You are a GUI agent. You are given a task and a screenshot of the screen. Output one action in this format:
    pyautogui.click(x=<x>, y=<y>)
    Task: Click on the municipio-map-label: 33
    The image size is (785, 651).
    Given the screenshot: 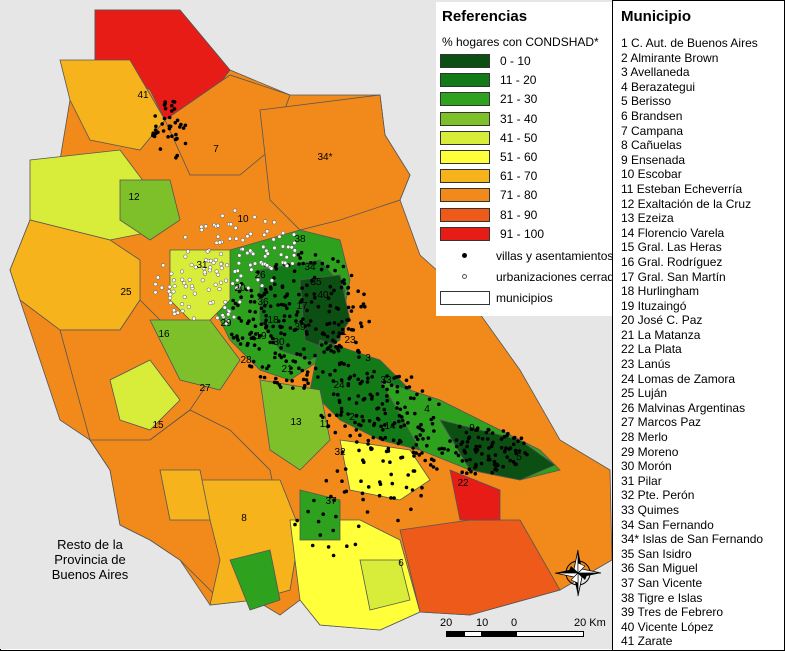 What is the action you would take?
    pyautogui.click(x=386, y=380)
    